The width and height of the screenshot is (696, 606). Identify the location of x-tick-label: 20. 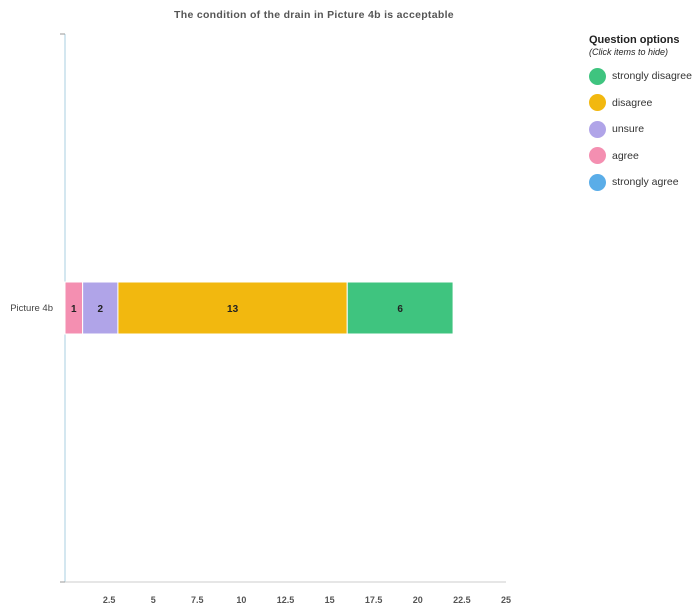
(418, 600).